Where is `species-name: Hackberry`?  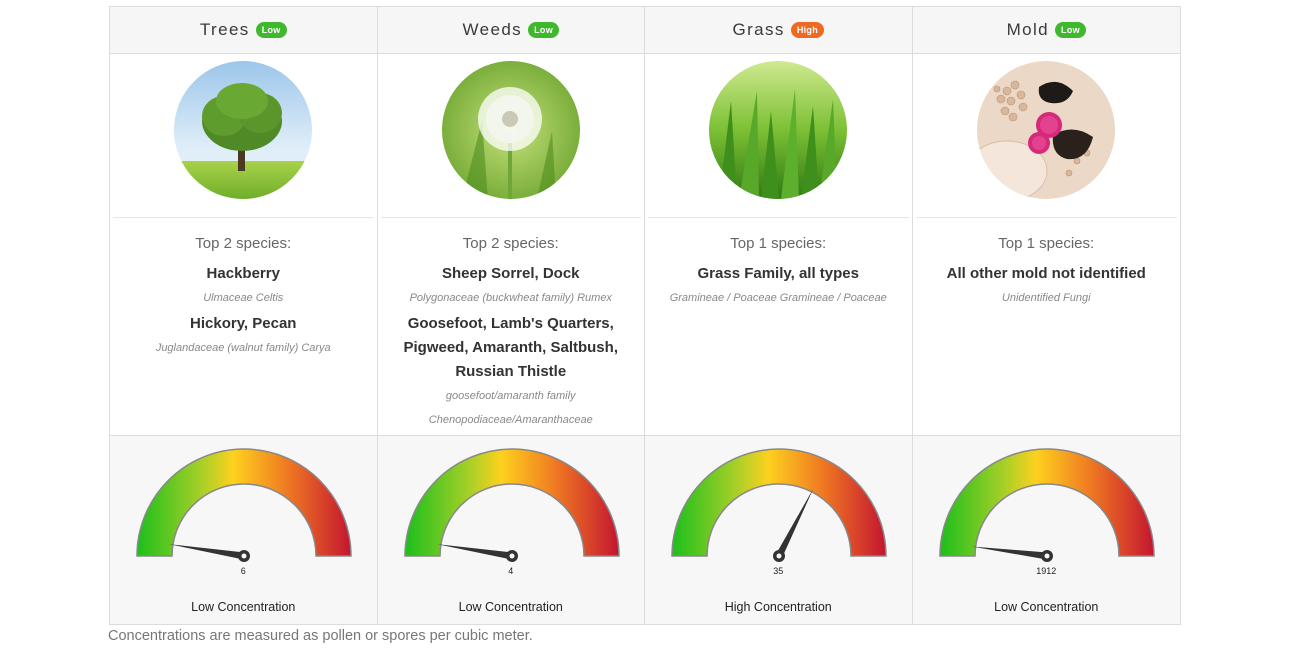 species-name: Hackberry is located at coordinates (243, 273).